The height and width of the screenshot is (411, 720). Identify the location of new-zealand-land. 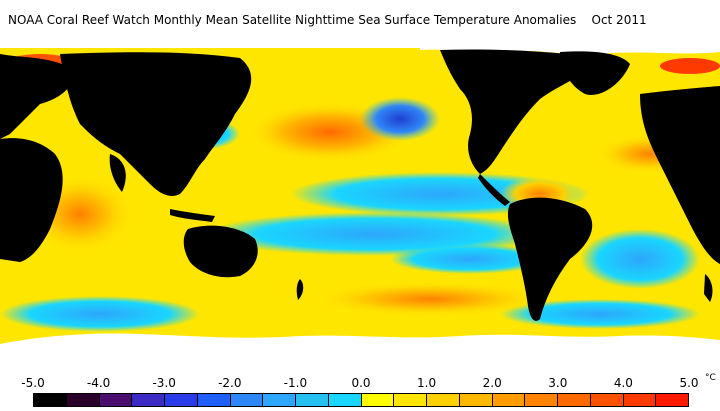
(300, 289).